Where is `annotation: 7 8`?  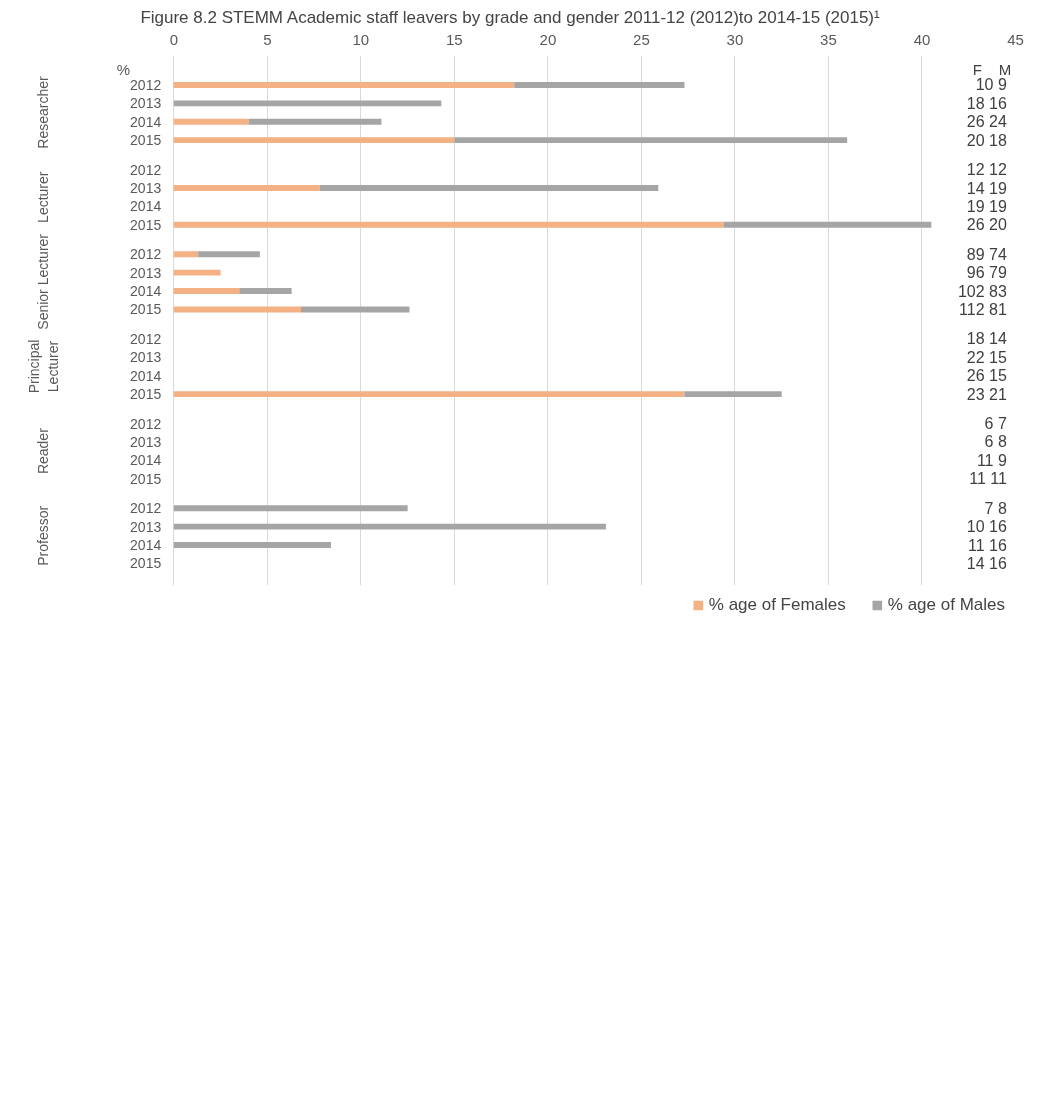
annotation: 7 8 is located at coordinates (995, 508).